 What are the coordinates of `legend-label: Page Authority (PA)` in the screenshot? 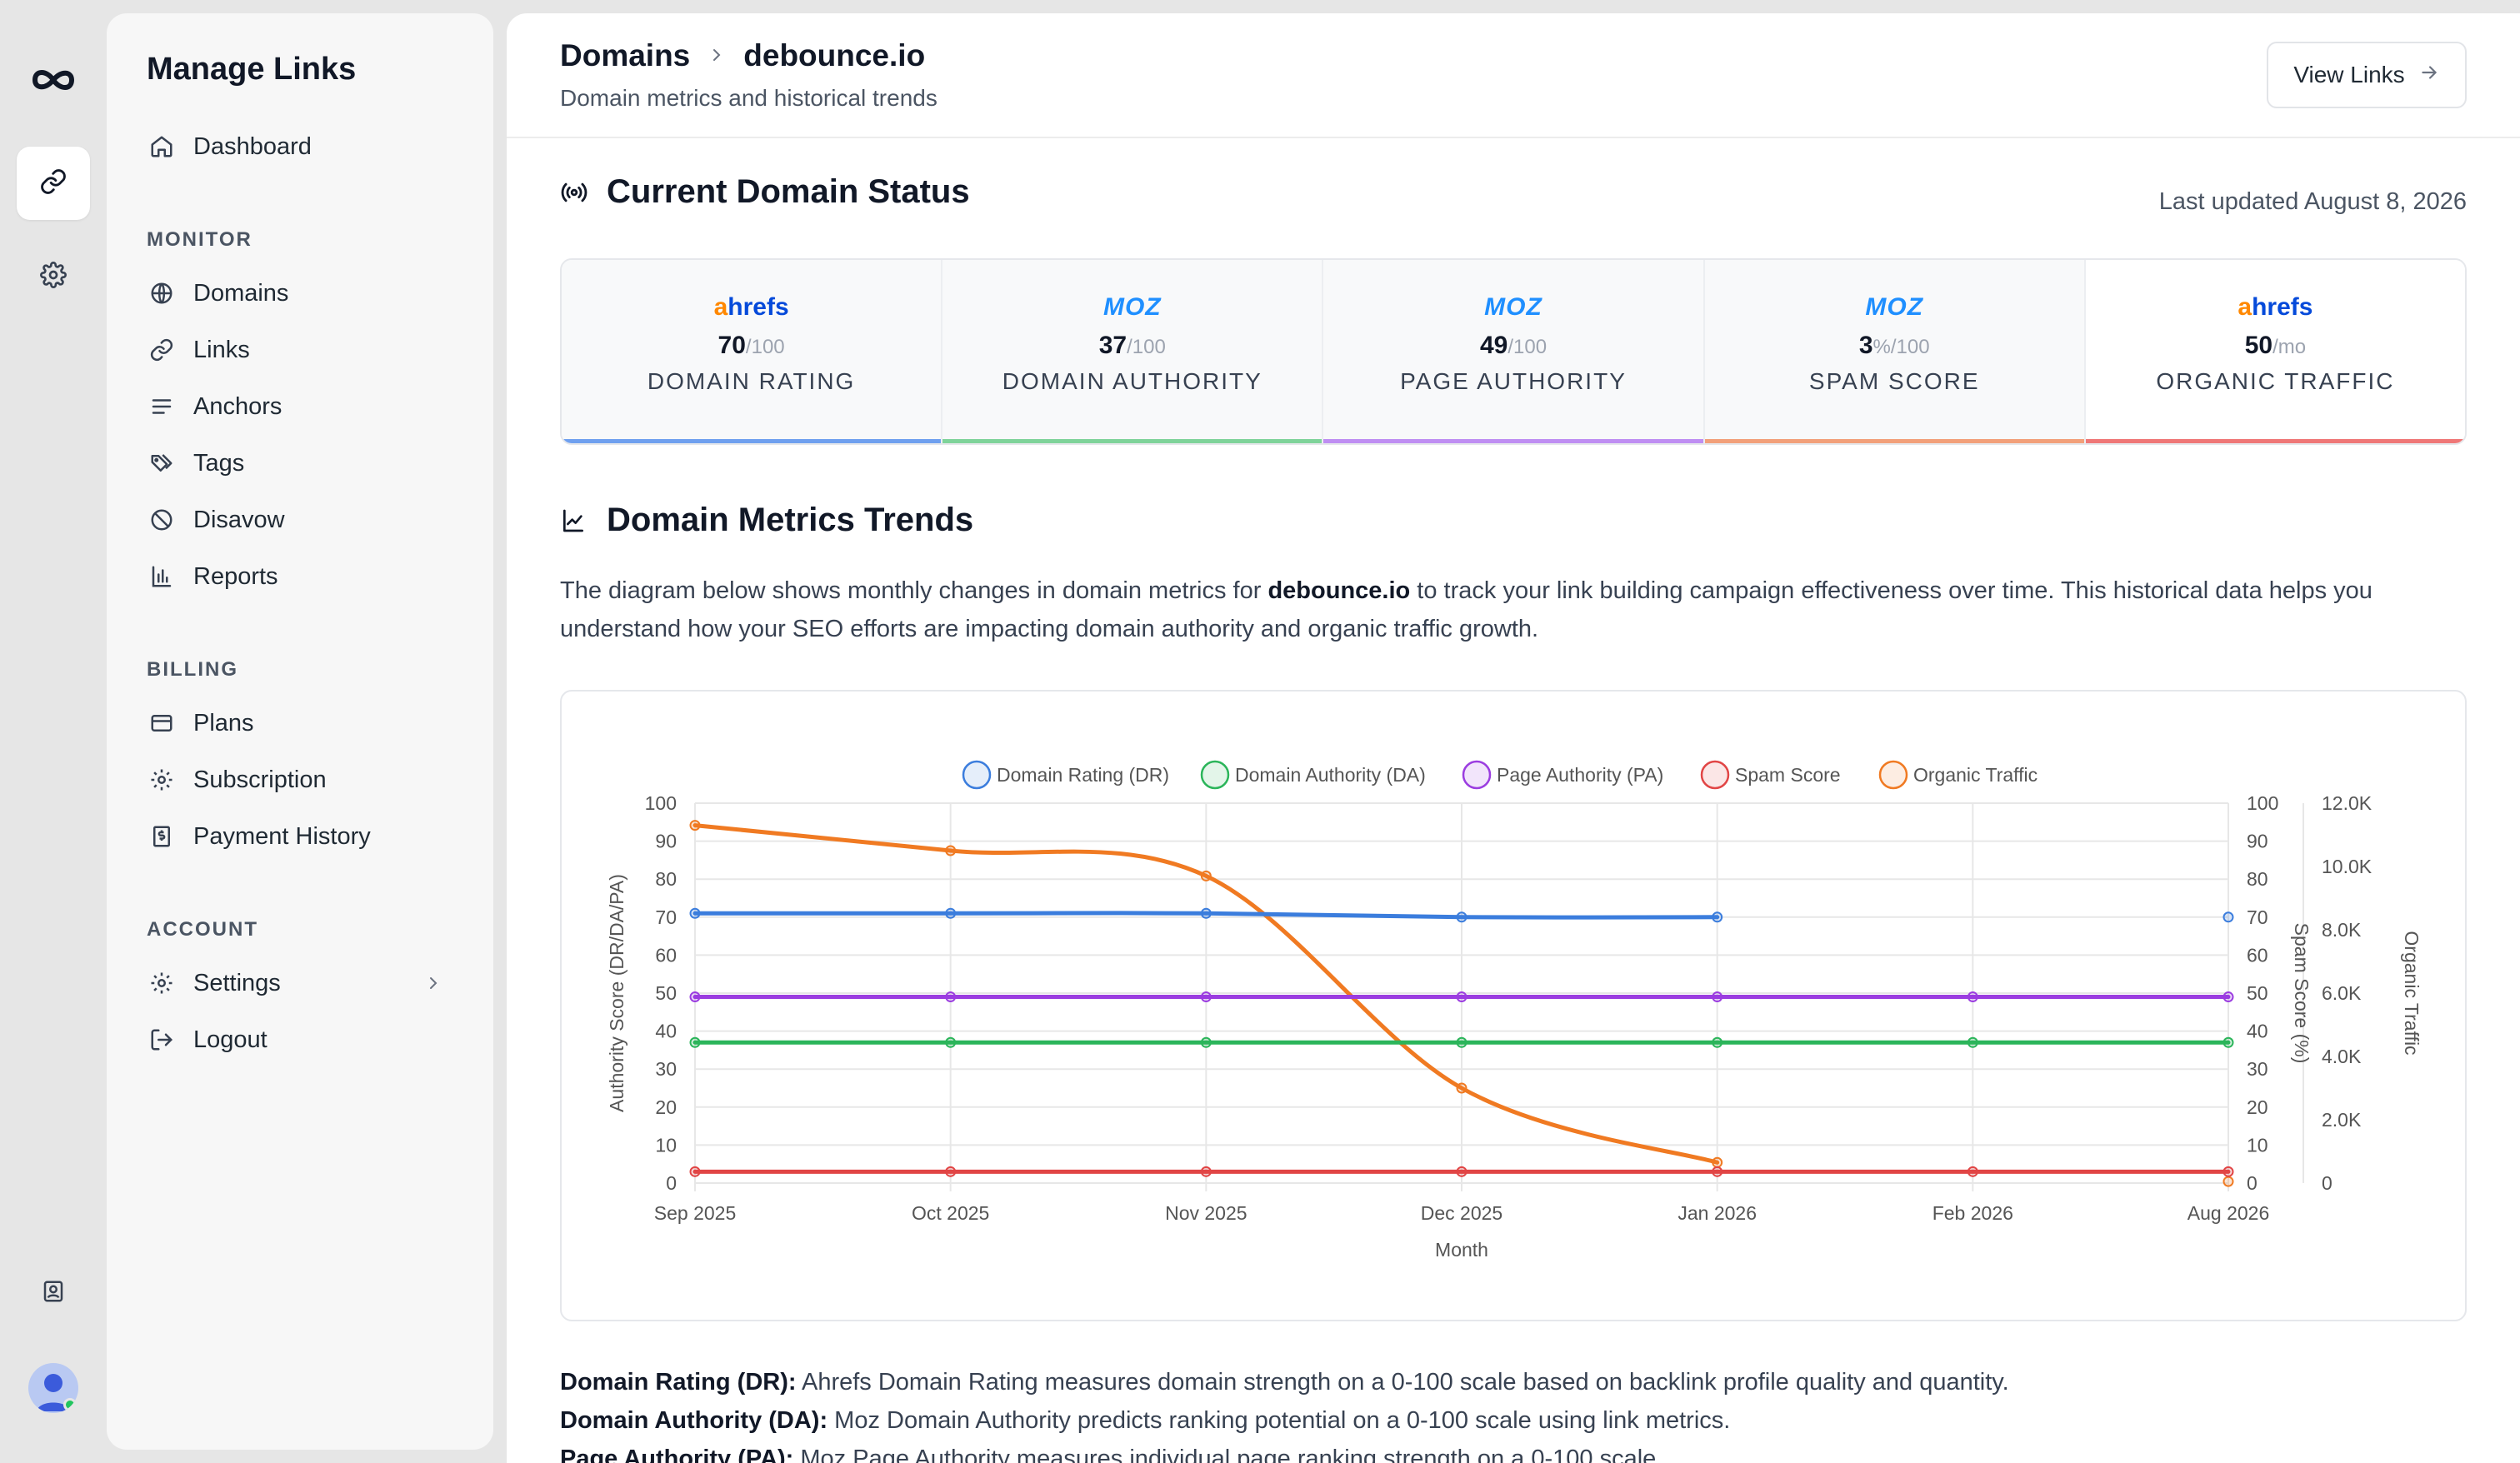 It's located at (1580, 775).